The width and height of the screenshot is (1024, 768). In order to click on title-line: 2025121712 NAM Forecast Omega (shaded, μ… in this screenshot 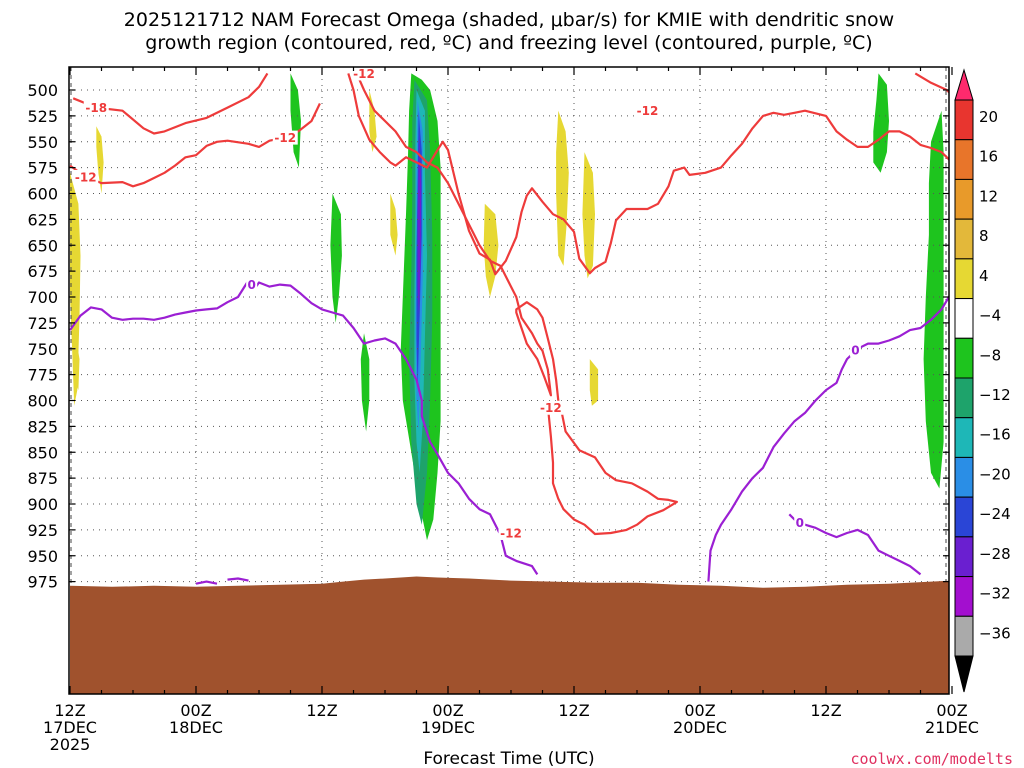, I will do `click(509, 20)`.